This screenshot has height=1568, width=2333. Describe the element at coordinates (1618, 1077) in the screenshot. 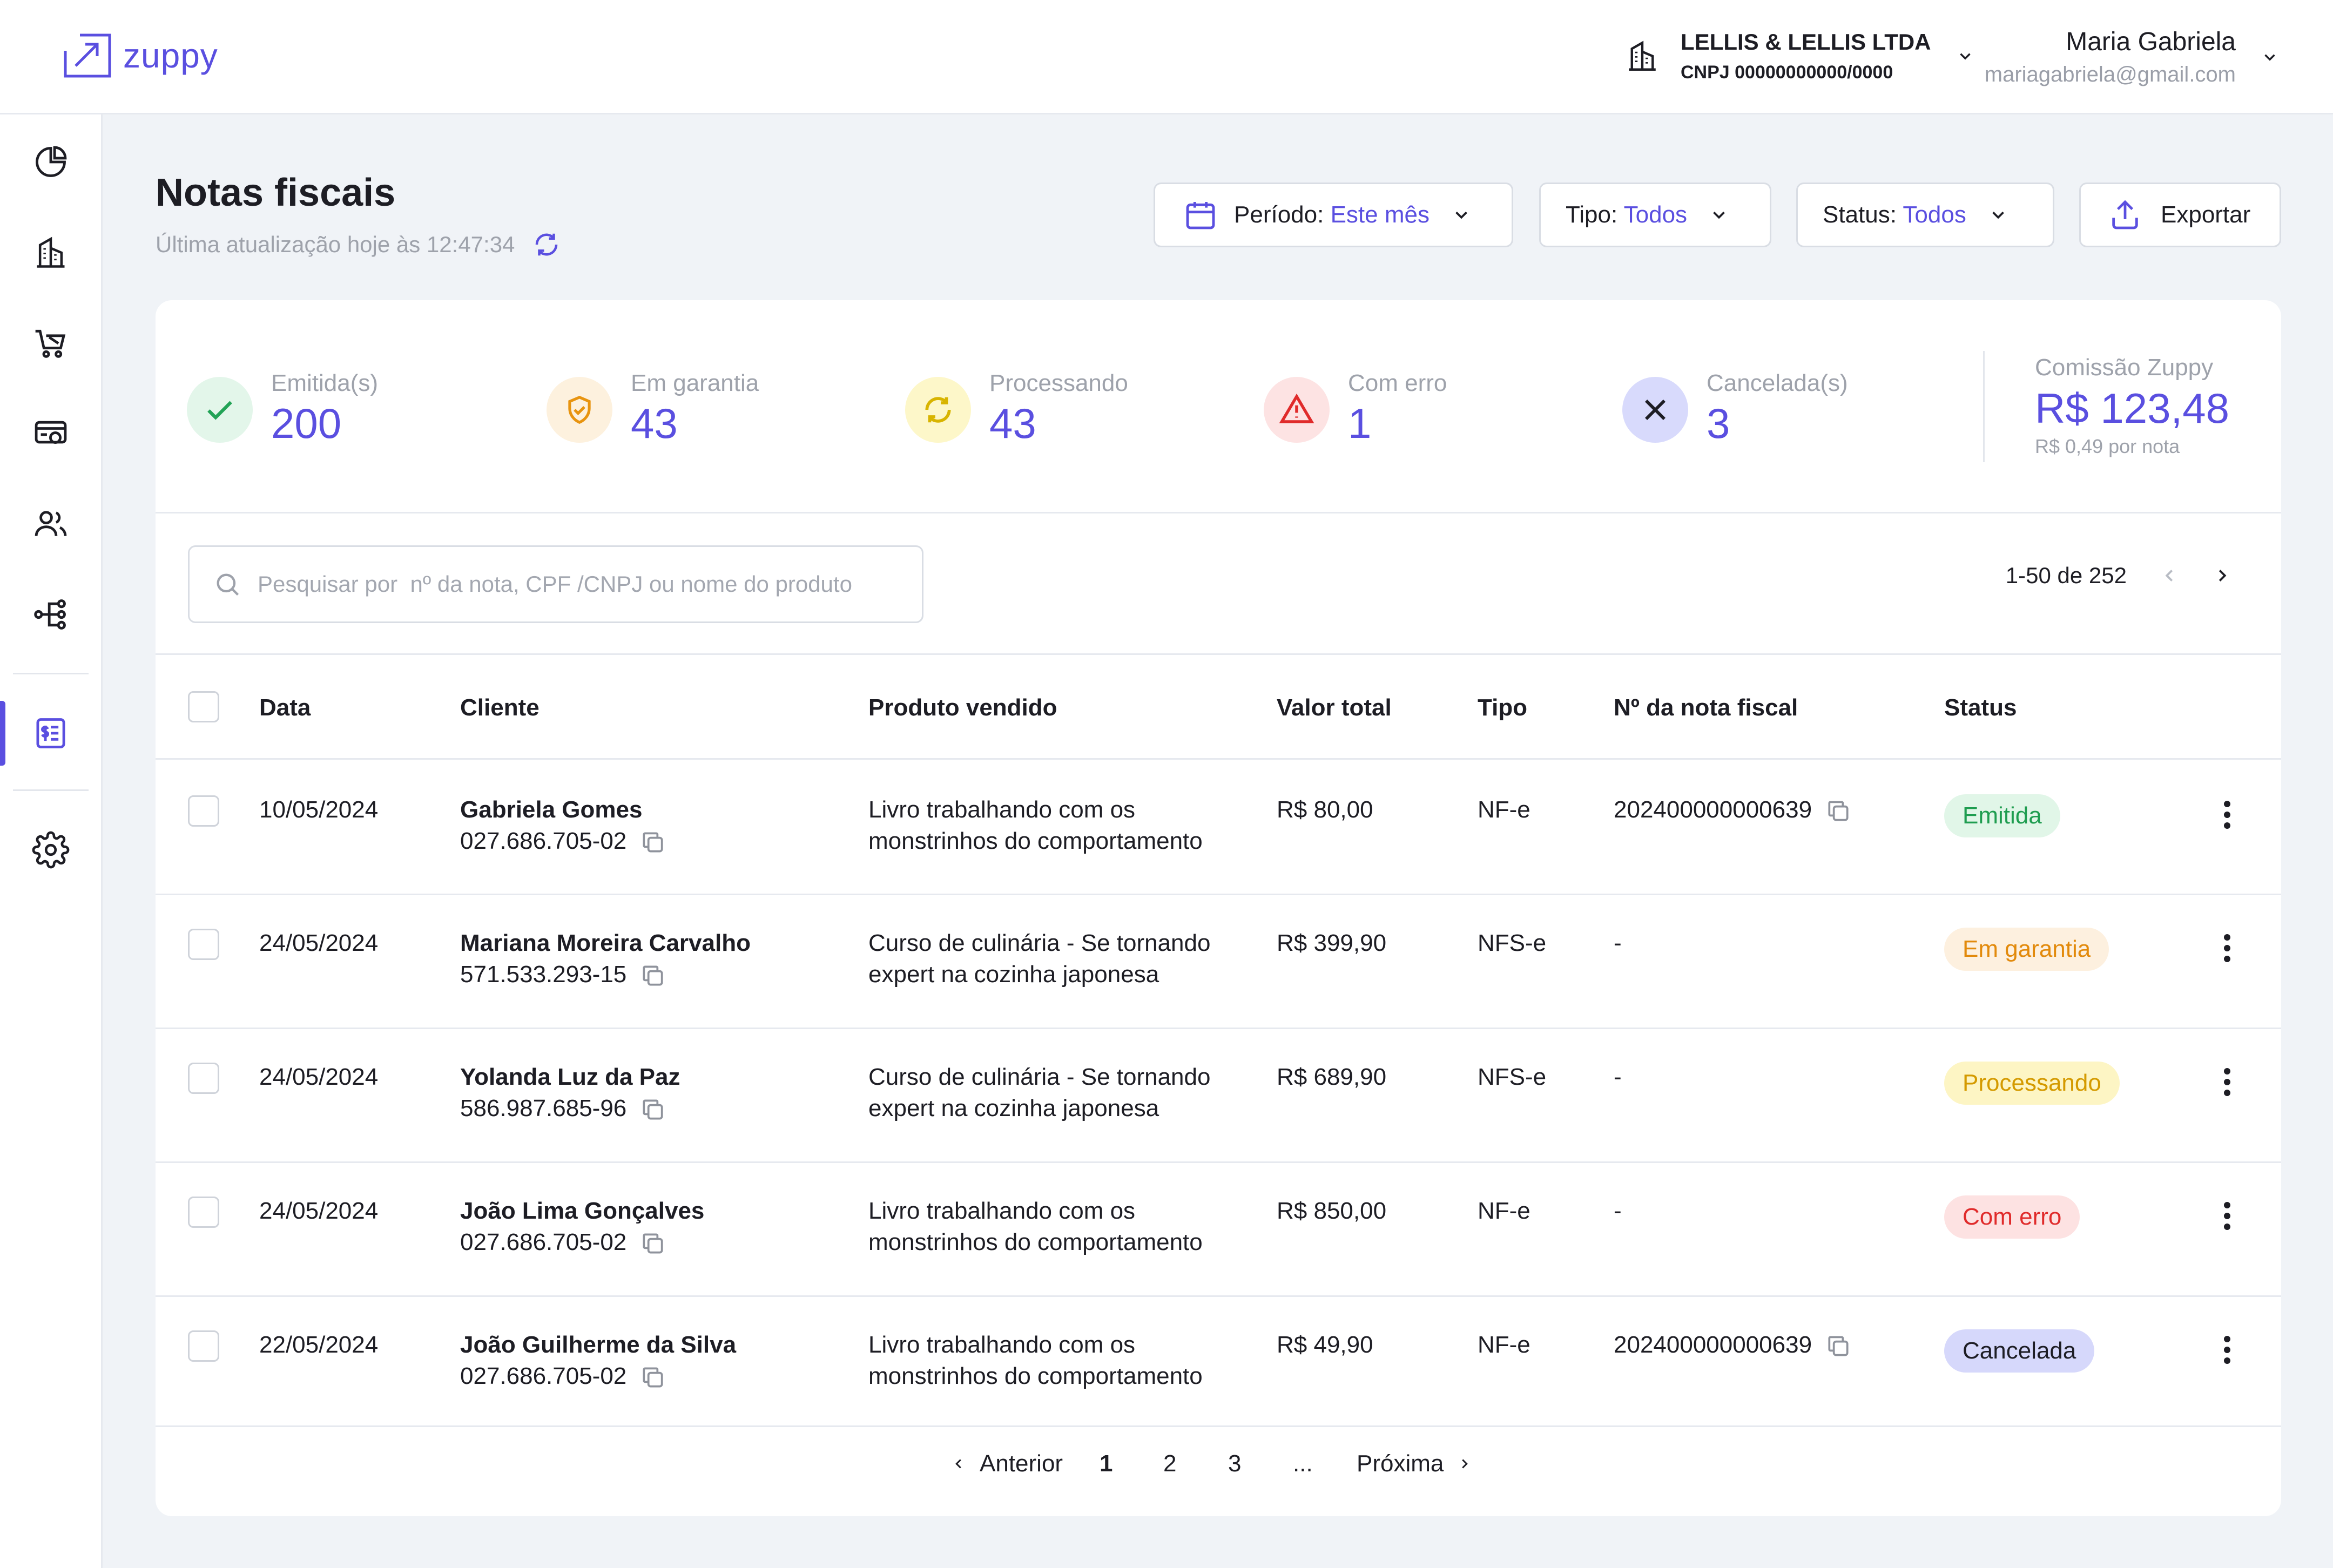

I see `row-invoice-number: -` at that location.